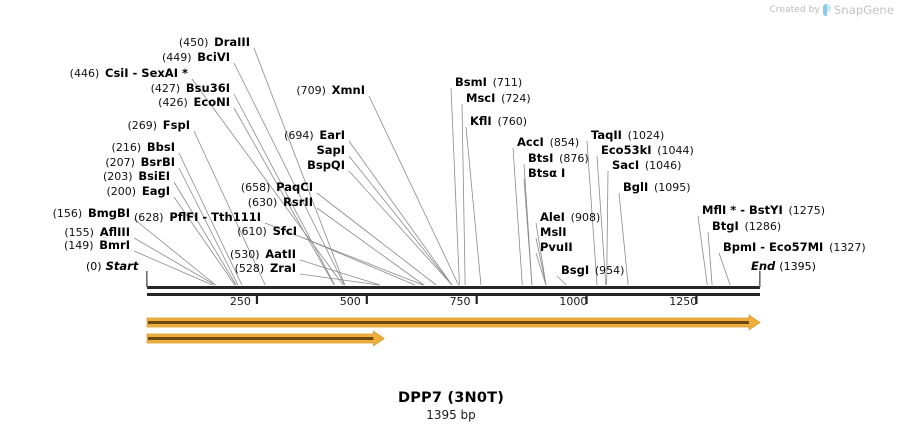 The height and width of the screenshot is (430, 902). I want to click on start-label: Start, so click(122, 266).